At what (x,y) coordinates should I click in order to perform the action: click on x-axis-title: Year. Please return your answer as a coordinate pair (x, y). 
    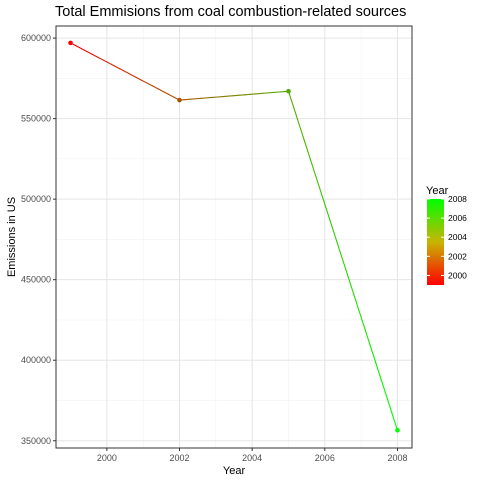
    Looking at the image, I should click on (234, 471).